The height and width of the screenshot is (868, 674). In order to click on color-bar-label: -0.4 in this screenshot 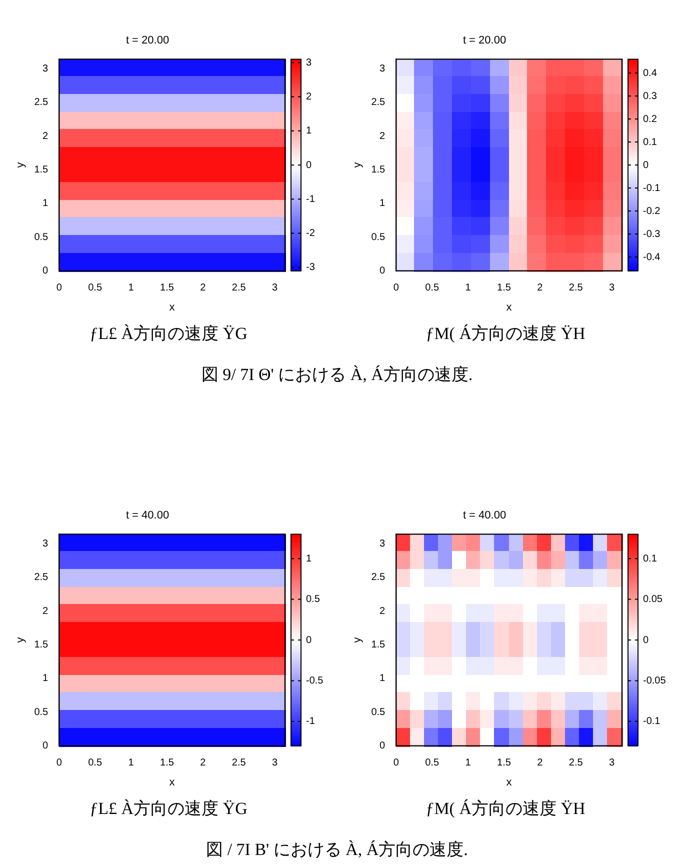, I will do `click(652, 257)`.